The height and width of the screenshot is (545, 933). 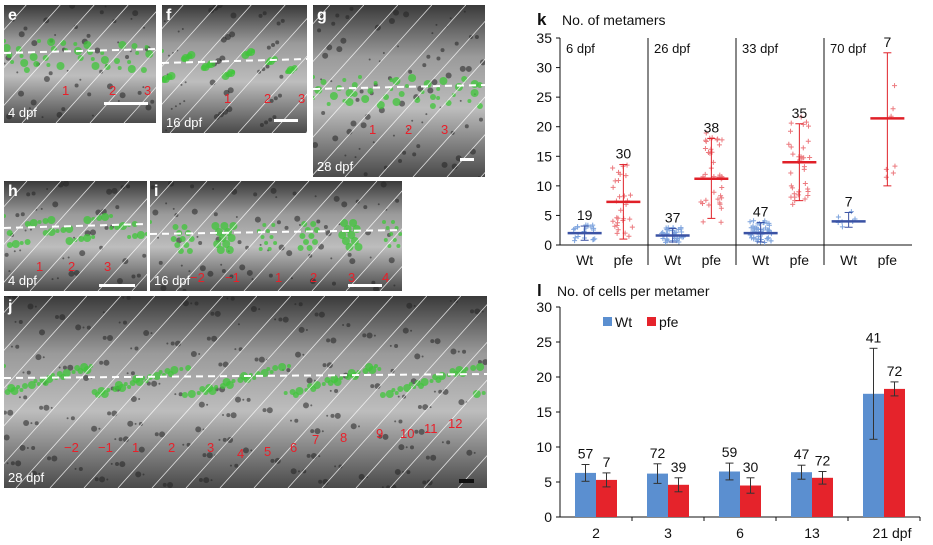 I want to click on k-n-label: 37, so click(x=673, y=217).